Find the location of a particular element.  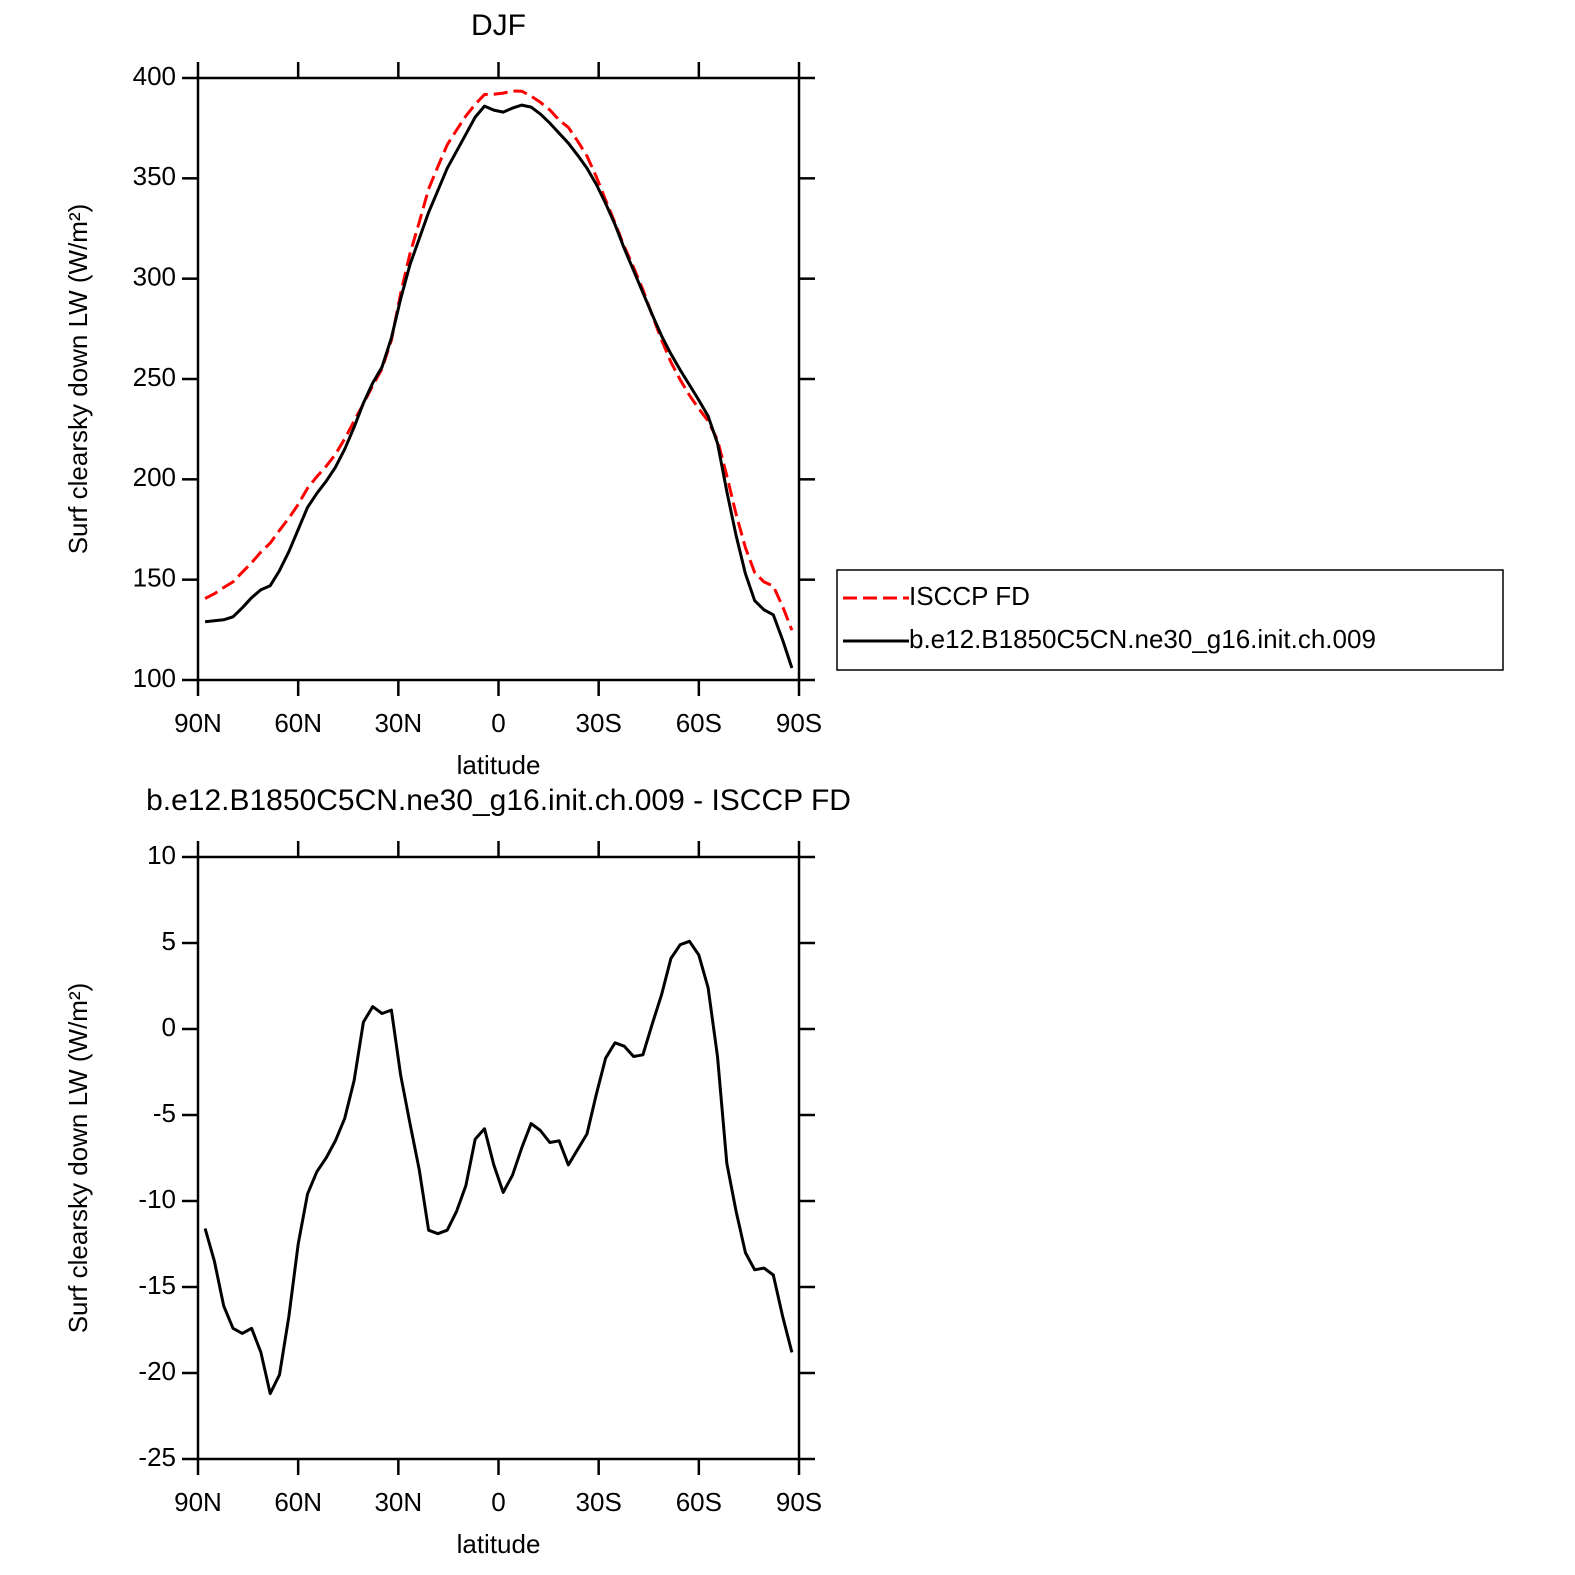

chart-title: DJF is located at coordinates (498, 25).